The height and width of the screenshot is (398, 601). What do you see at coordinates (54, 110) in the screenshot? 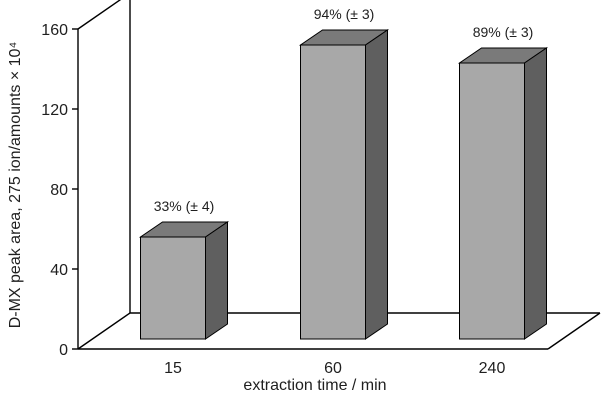
I see `y-tick-label: 120` at bounding box center [54, 110].